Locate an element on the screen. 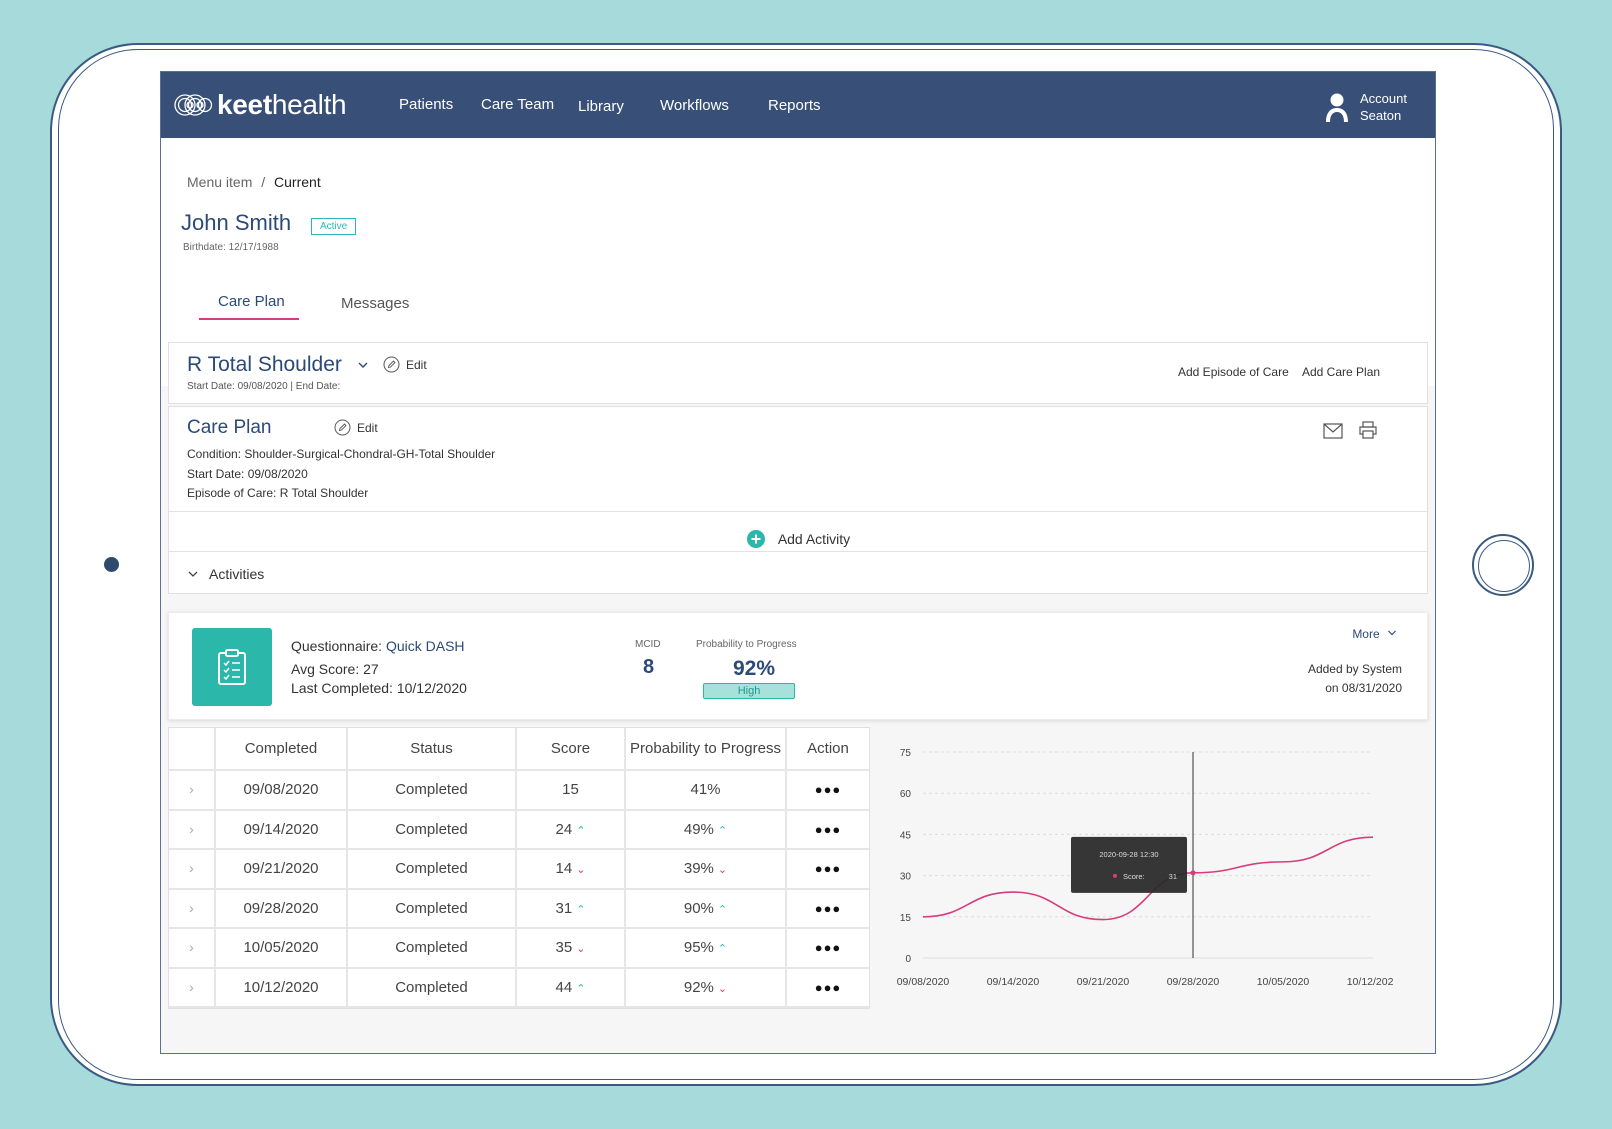 Image resolution: width=1612 pixels, height=1129 pixels. table-row: › 10/12/2020 Completed 44 ⌃ 92% ⌄ ●●● is located at coordinates (519, 987).